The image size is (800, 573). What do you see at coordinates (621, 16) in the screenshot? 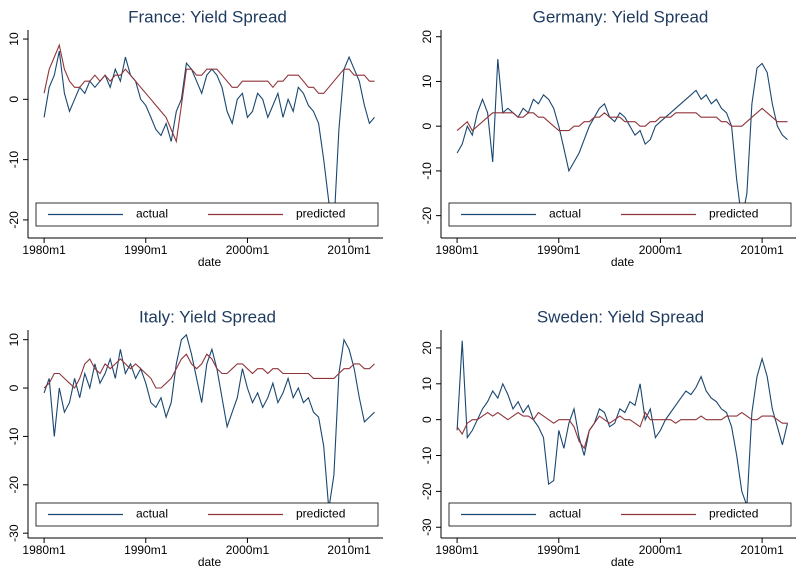
I see `chart-title: Germany: Yield Spread` at bounding box center [621, 16].